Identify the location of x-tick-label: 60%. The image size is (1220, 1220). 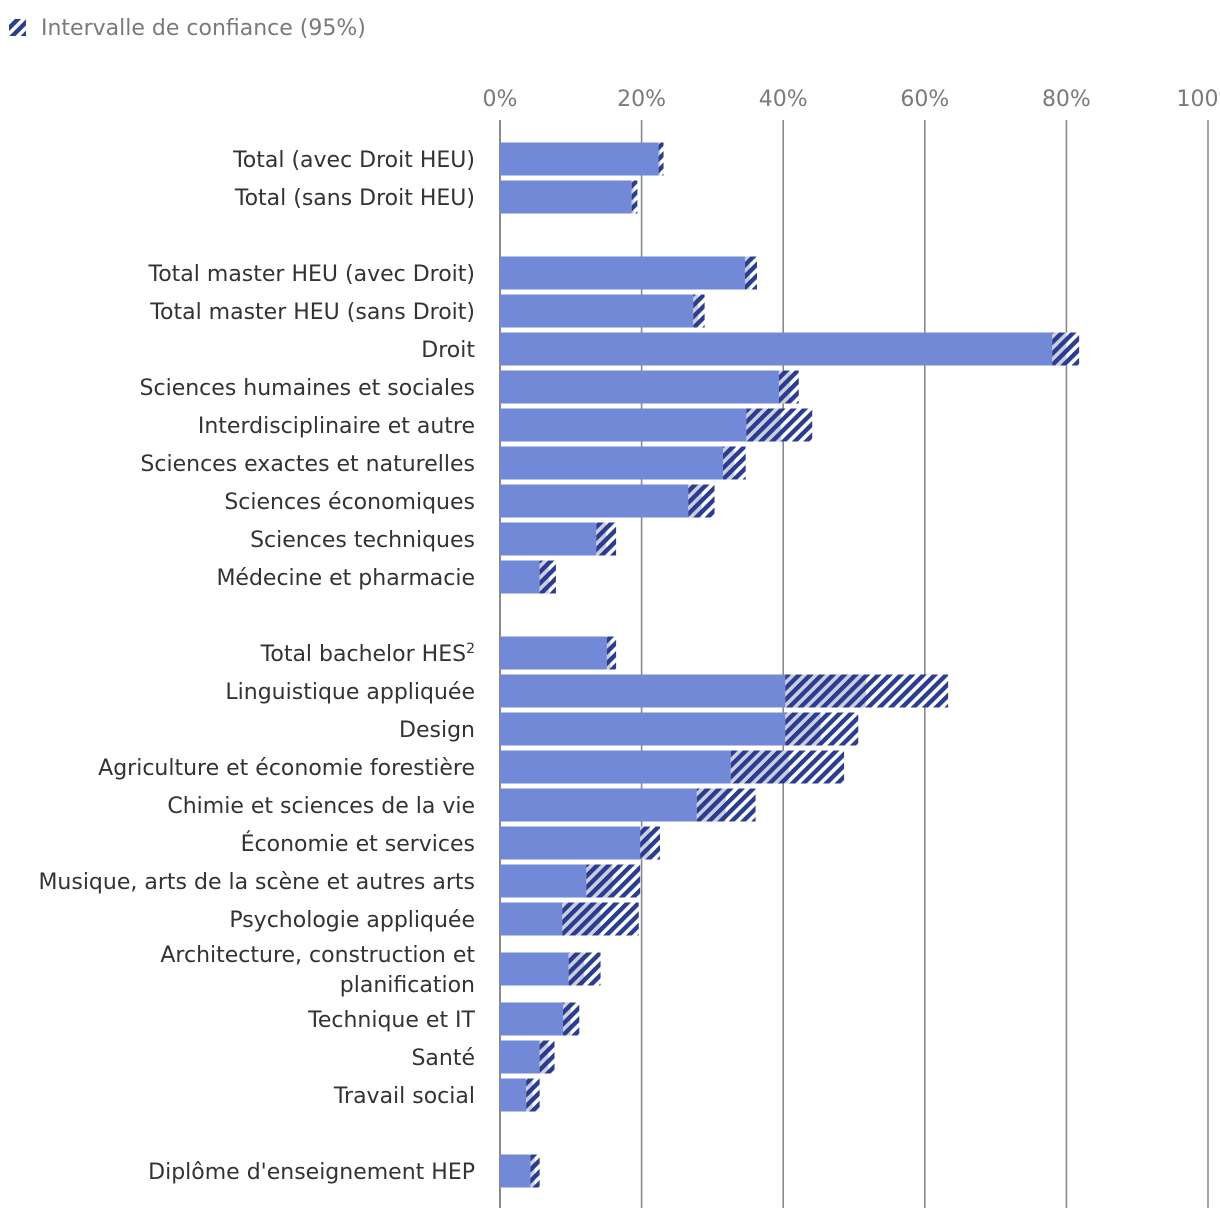
(924, 99).